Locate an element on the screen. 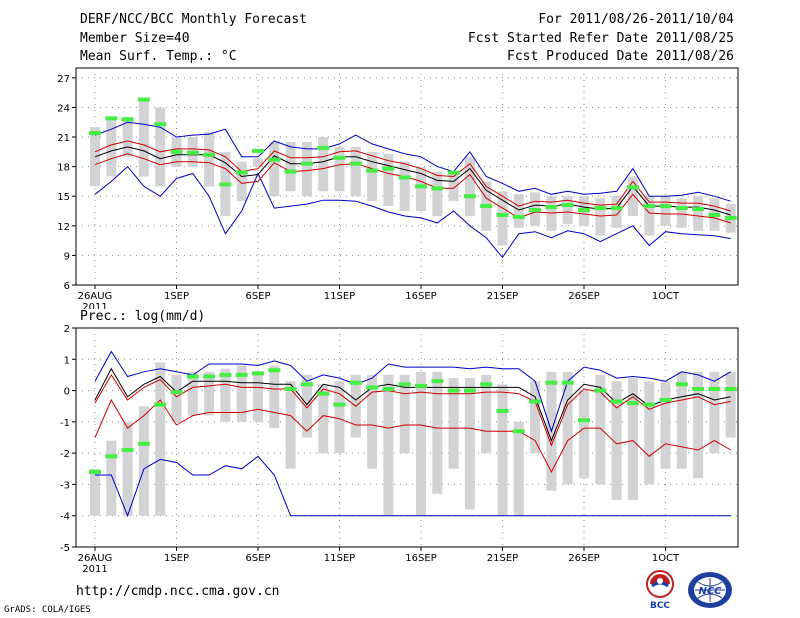 This screenshot has width=800, height=618. temp-upper-std-line is located at coordinates (412, 176).